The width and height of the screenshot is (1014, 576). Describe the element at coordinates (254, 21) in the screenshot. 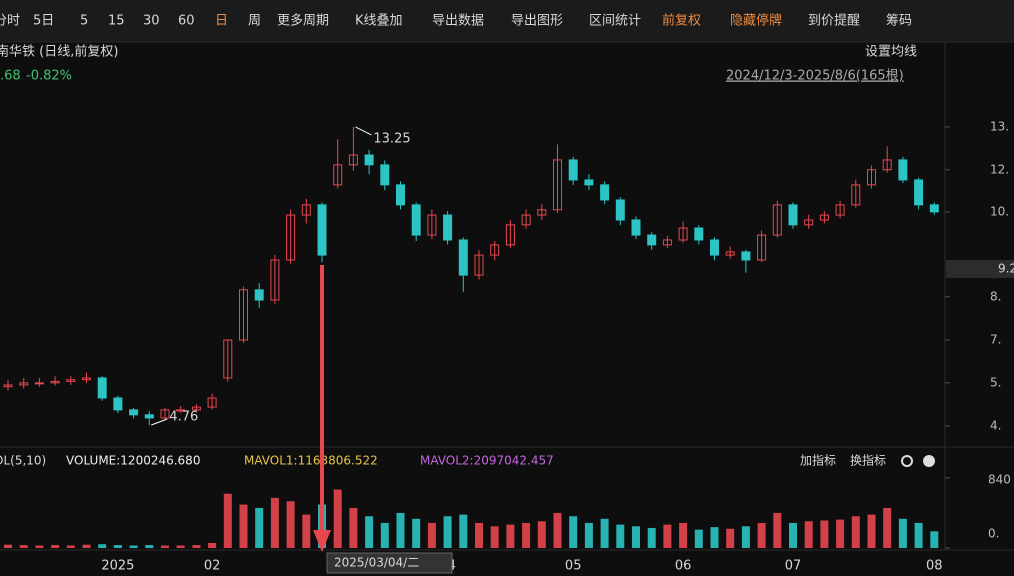

I see `toolbar-item: 周` at that location.